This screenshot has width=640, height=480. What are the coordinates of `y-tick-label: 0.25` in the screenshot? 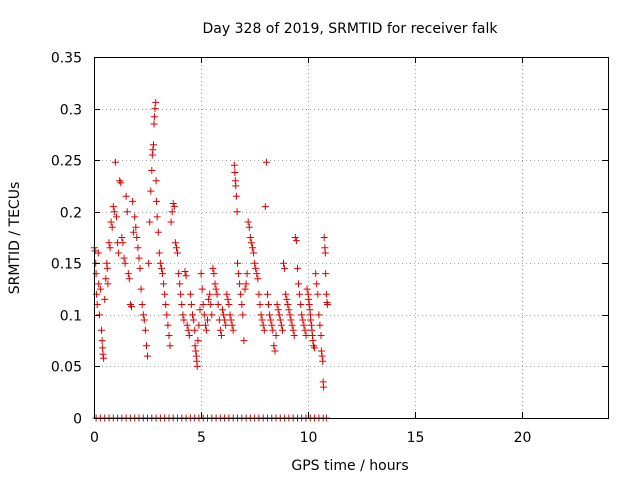 It's located at (66, 162).